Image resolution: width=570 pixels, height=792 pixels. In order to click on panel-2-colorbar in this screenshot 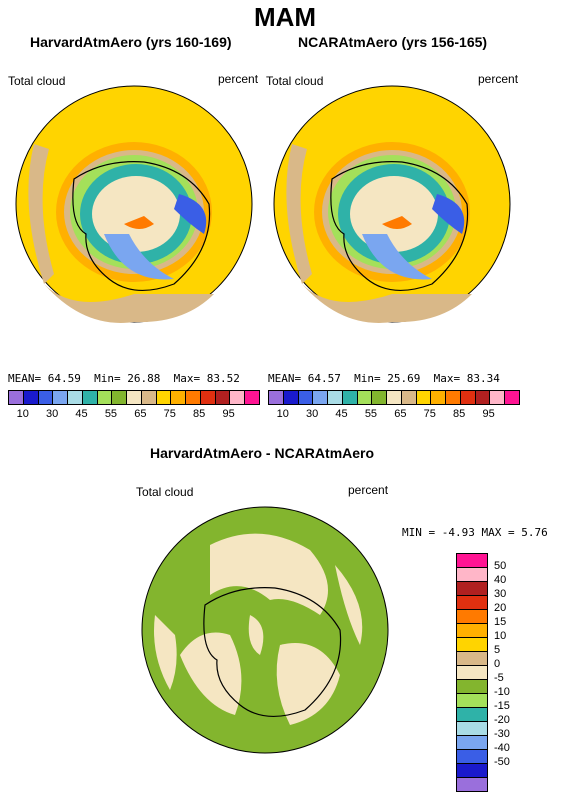, I will do `click(394, 397)`.